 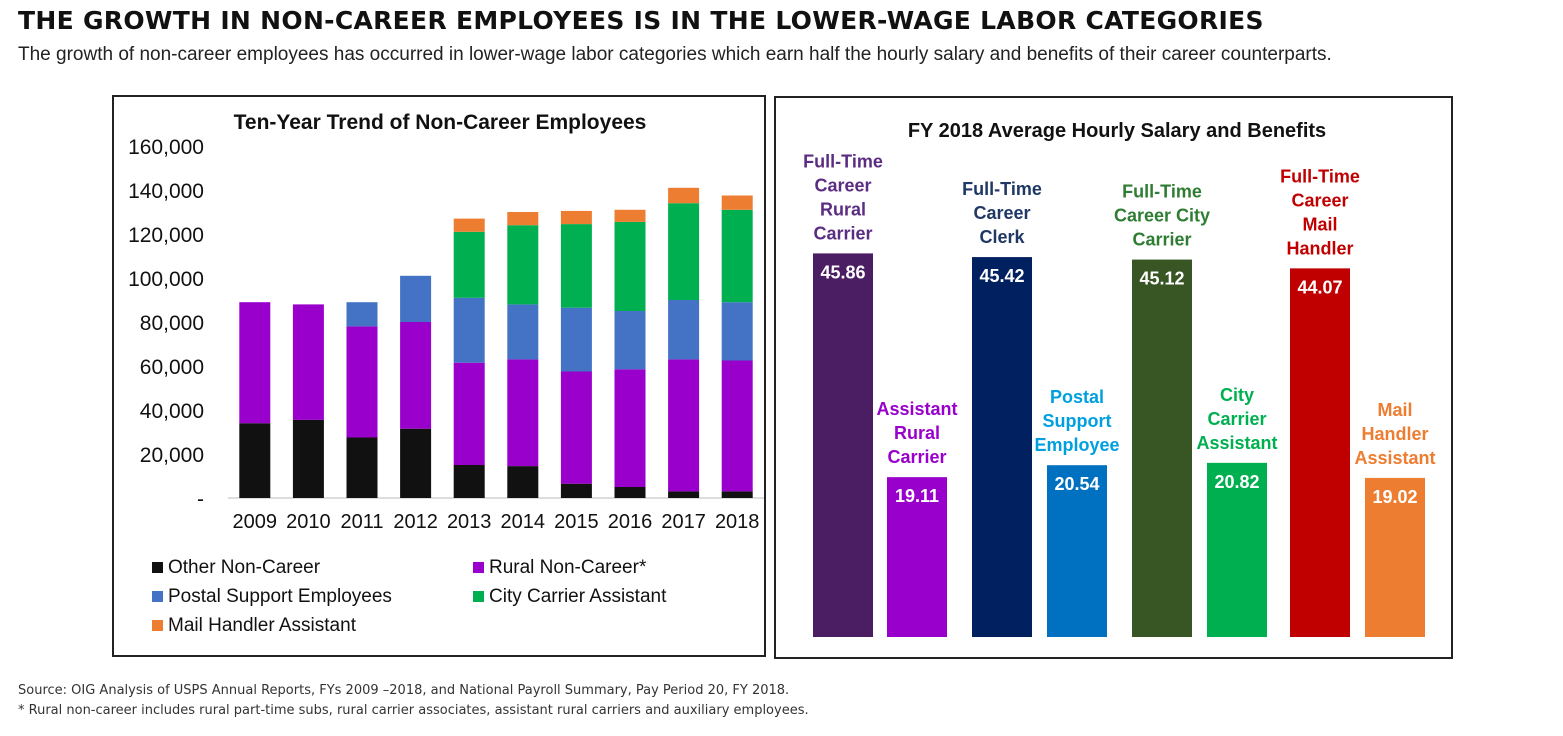 I want to click on bar-postal-support-employees-2014, so click(x=523, y=332).